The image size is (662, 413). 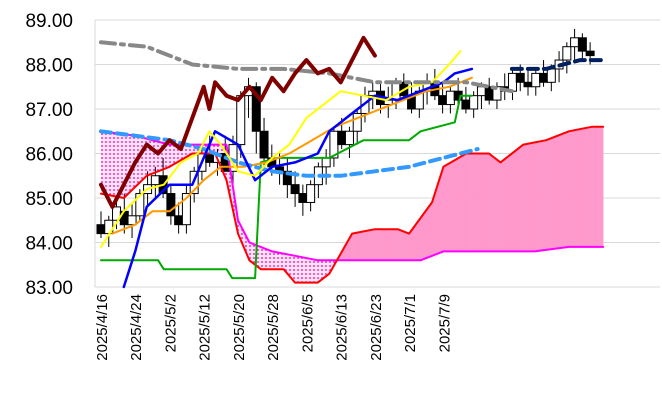 I want to click on x-tick-label: 2025/5/2, so click(x=170, y=323).